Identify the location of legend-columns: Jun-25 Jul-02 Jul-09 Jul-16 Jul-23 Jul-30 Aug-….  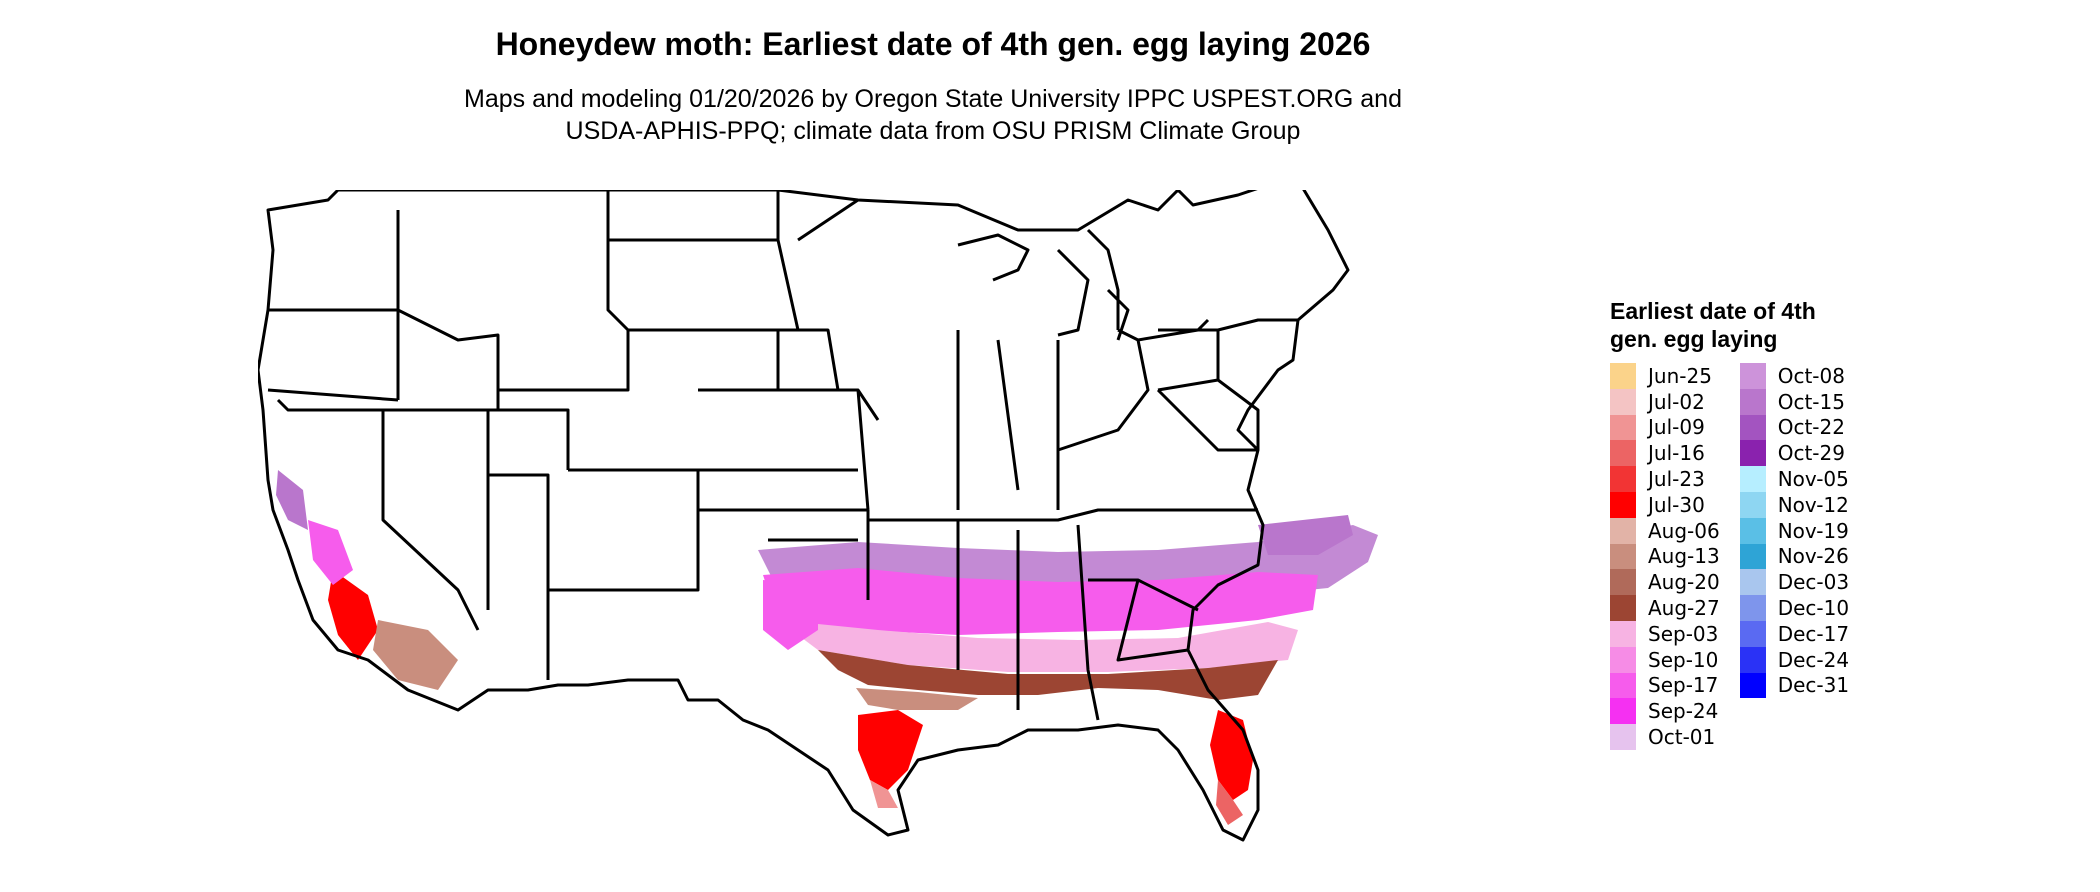
(1729, 556).